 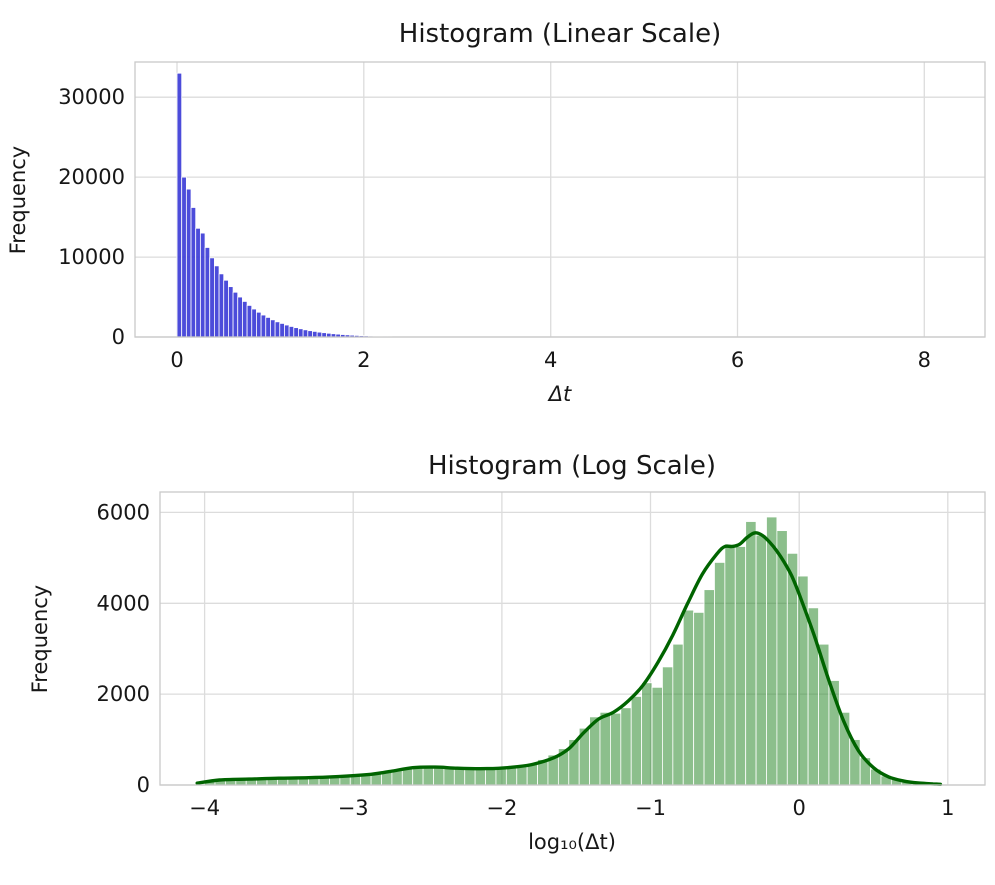 I want to click on log-y-axis-label: Frequency, so click(x=40, y=639).